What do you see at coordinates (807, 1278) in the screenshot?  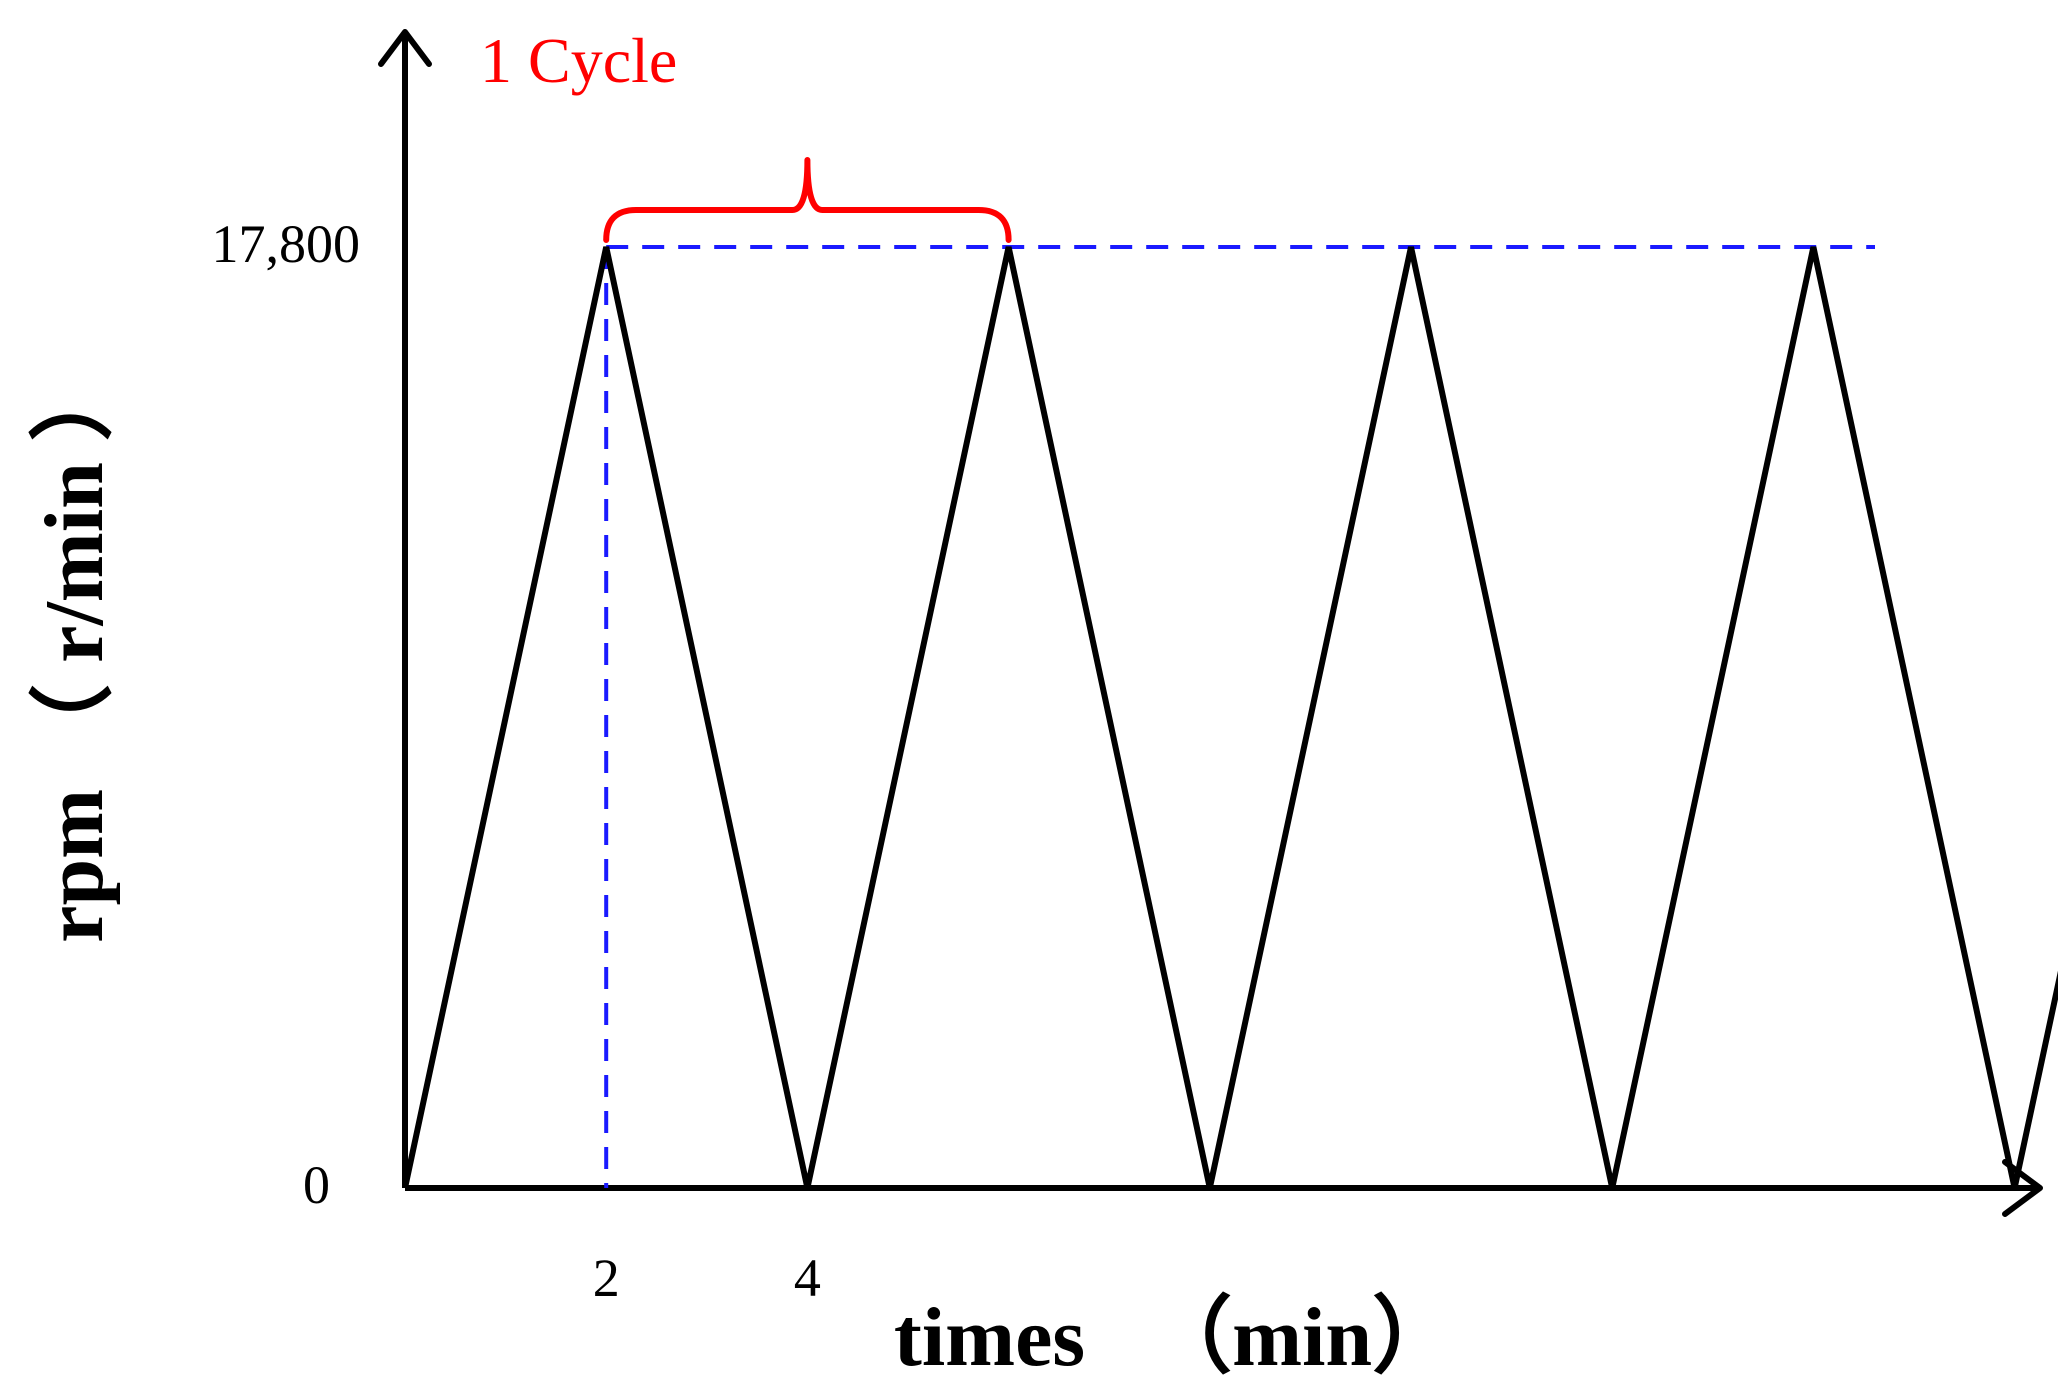 I see `x-tick-label: 4` at bounding box center [807, 1278].